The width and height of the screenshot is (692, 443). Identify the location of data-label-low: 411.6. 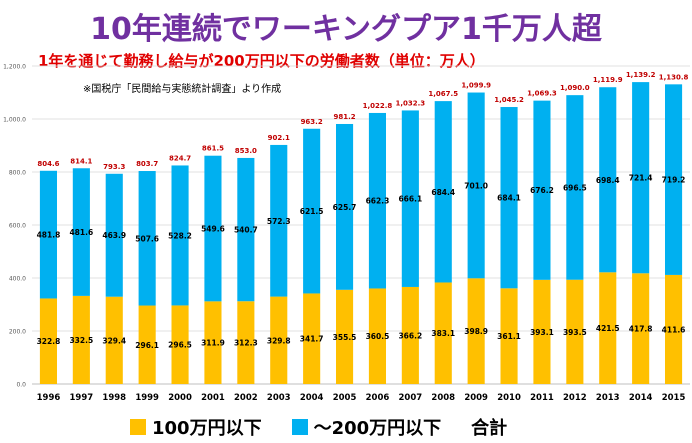
(674, 329).